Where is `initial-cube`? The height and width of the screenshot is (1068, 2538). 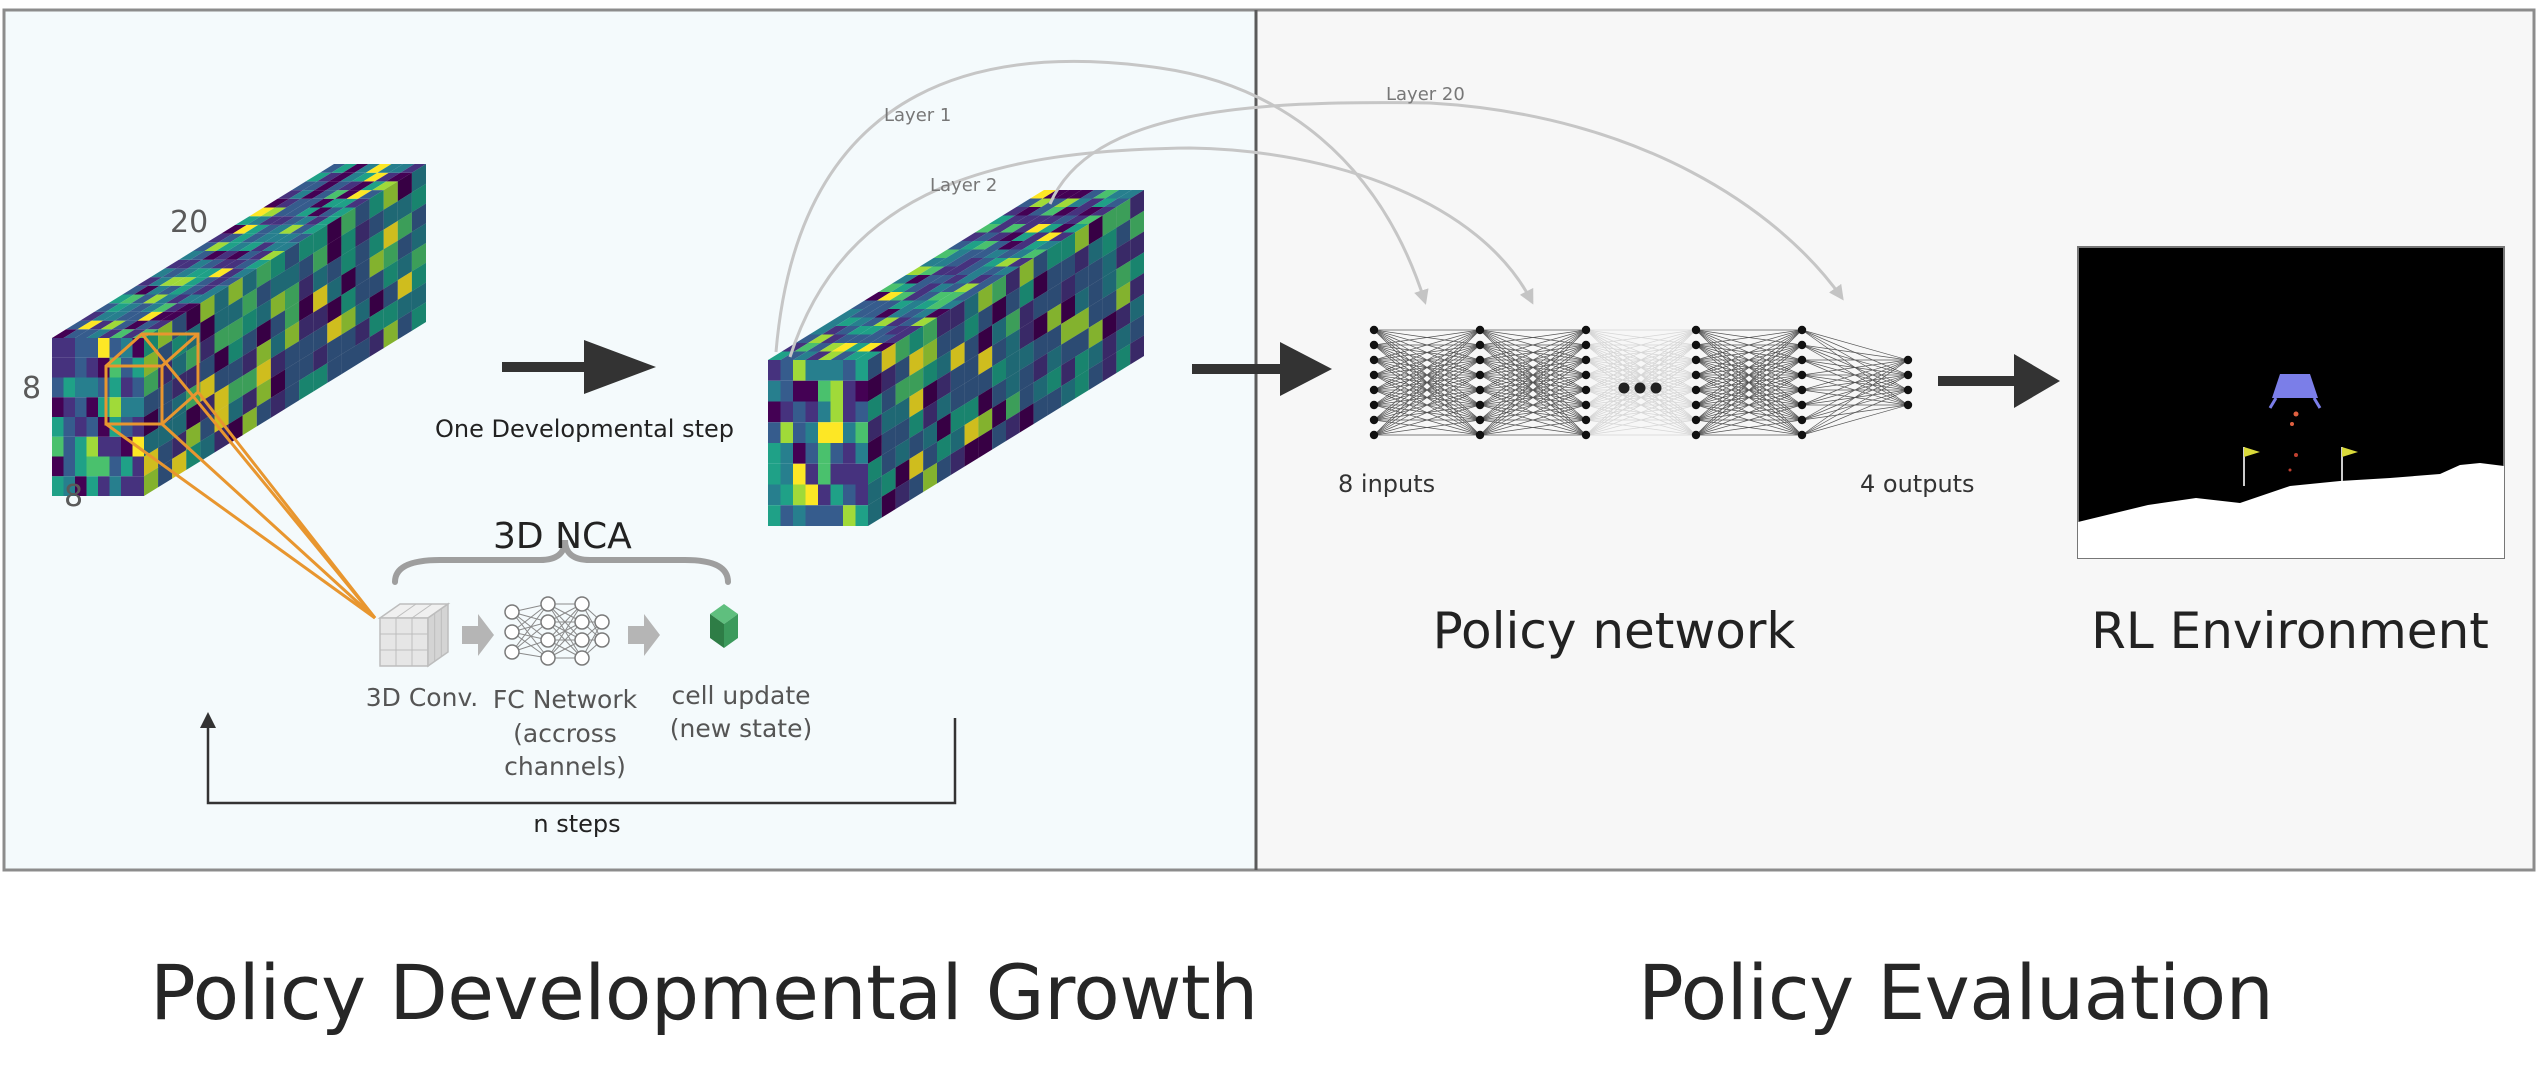 initial-cube is located at coordinates (239, 330).